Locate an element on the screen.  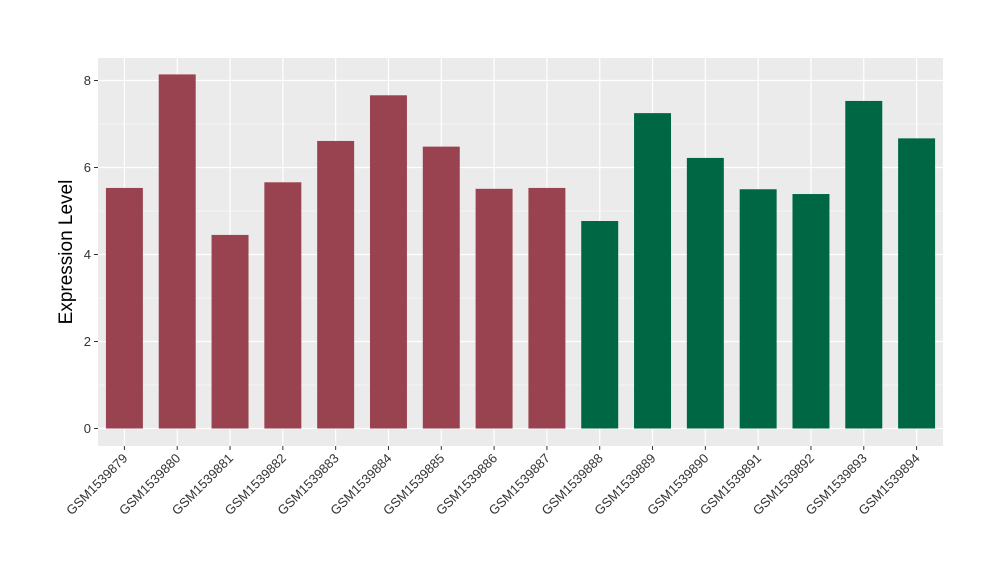
bar-GSM1539882 is located at coordinates (283, 305).